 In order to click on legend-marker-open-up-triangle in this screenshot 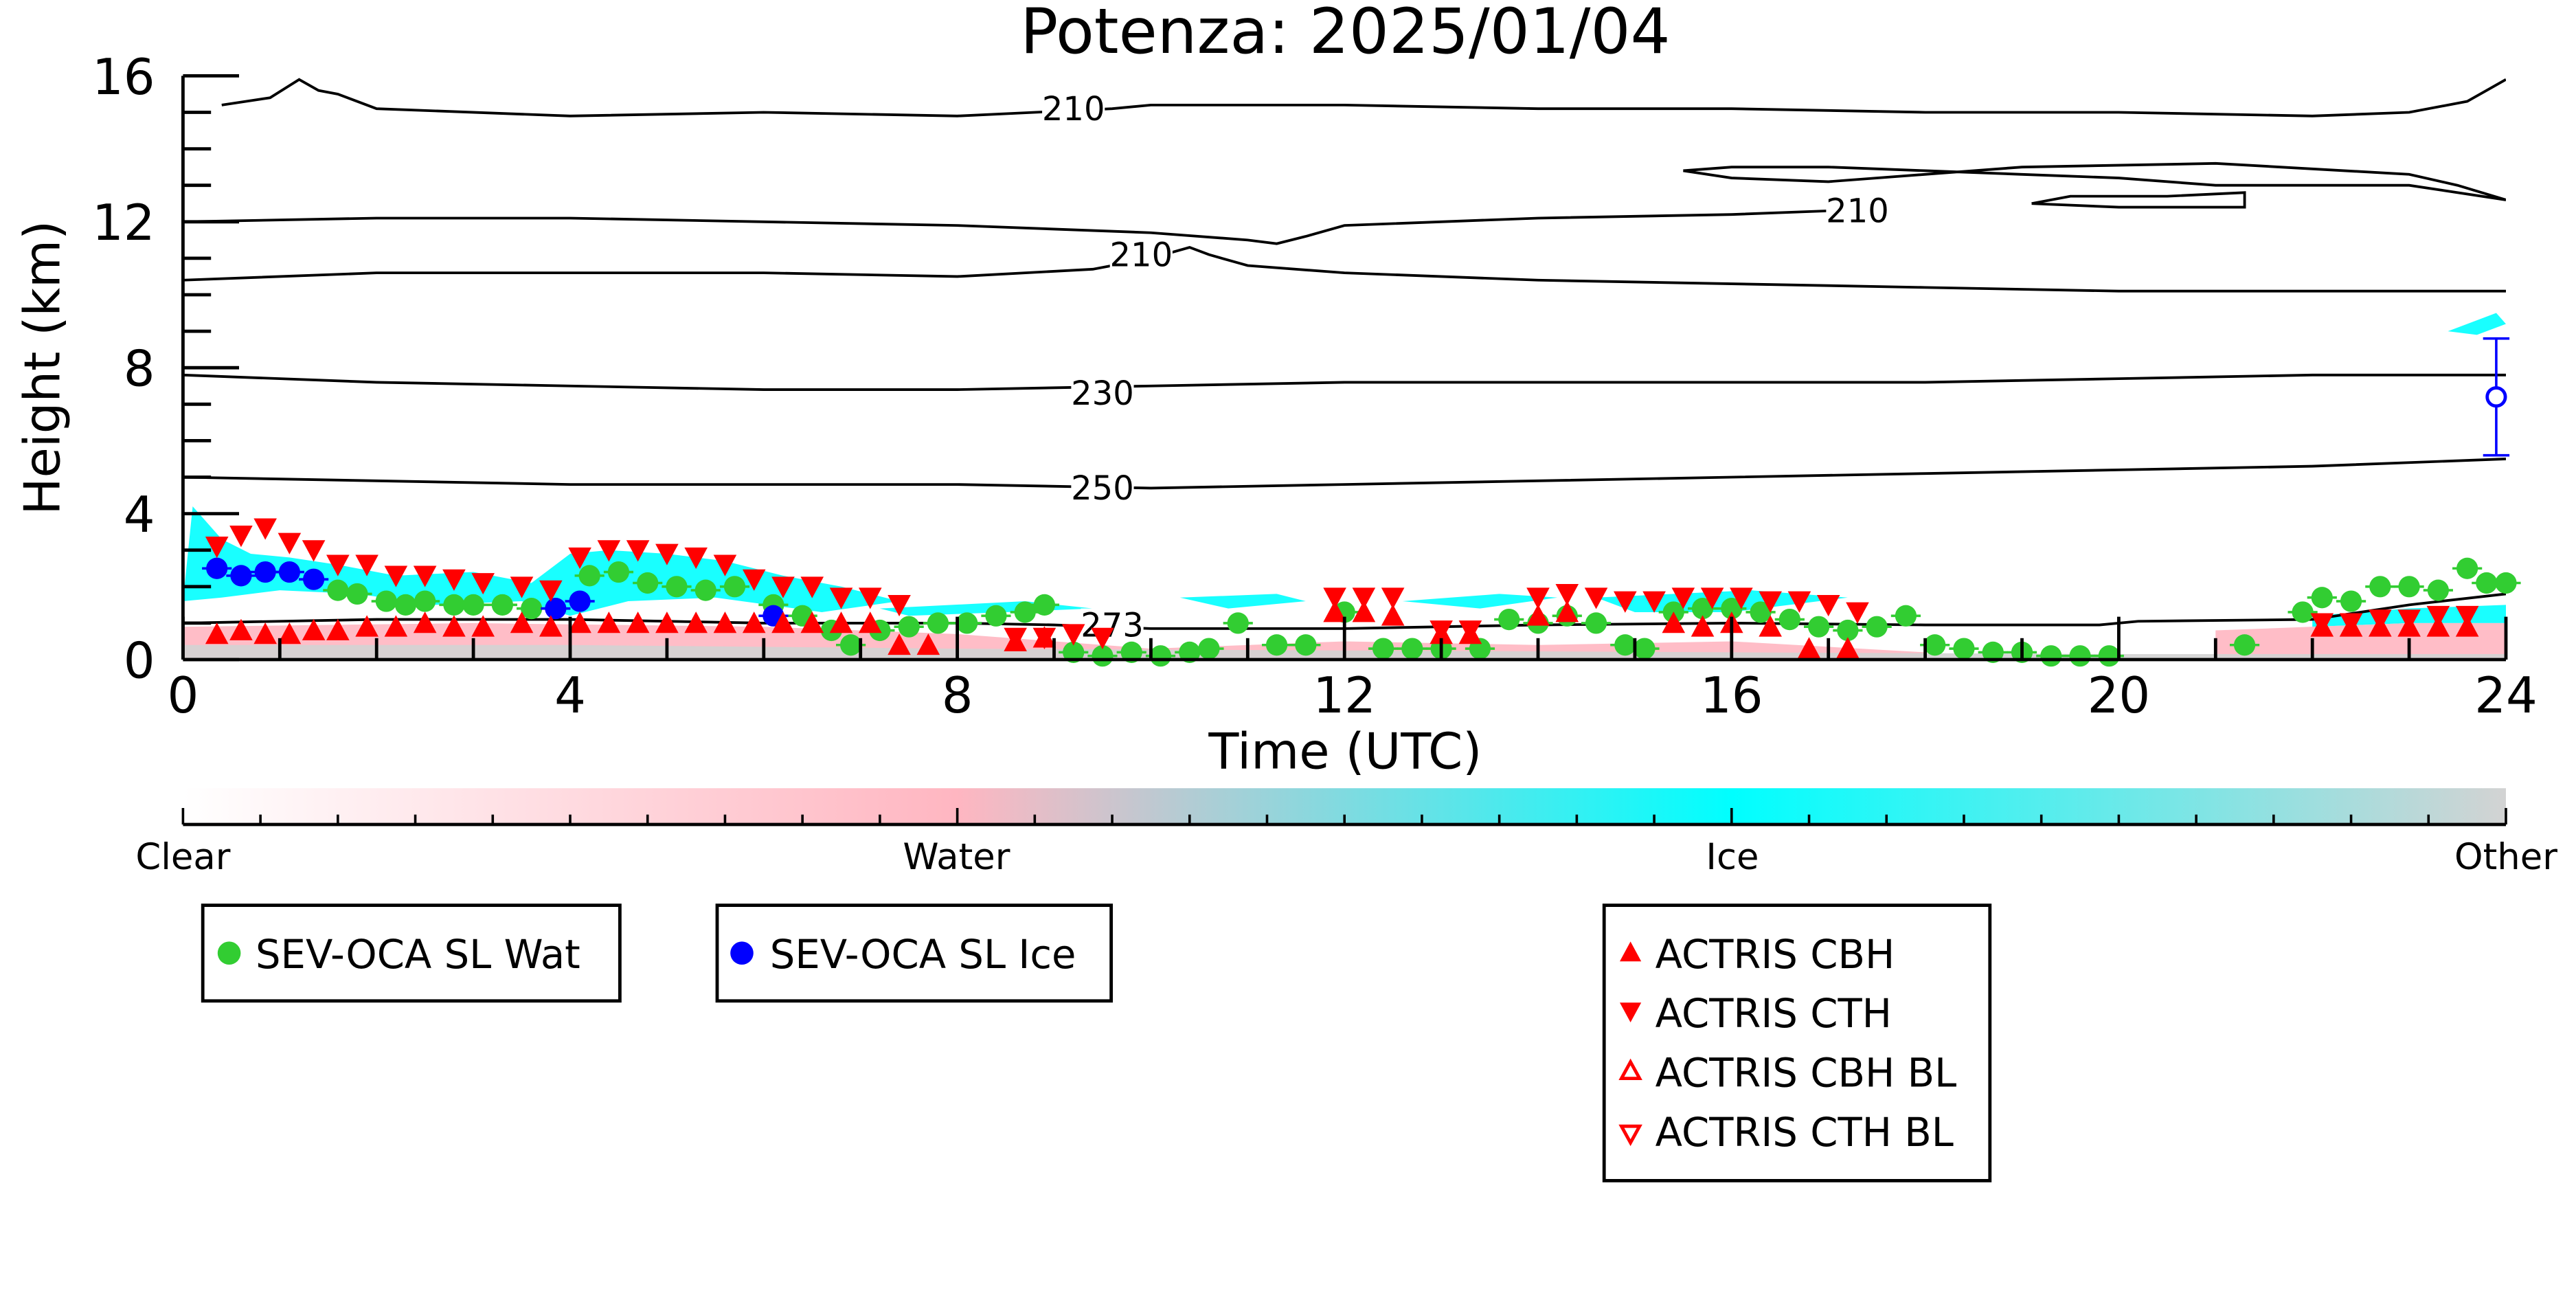, I will do `click(1630, 1069)`.